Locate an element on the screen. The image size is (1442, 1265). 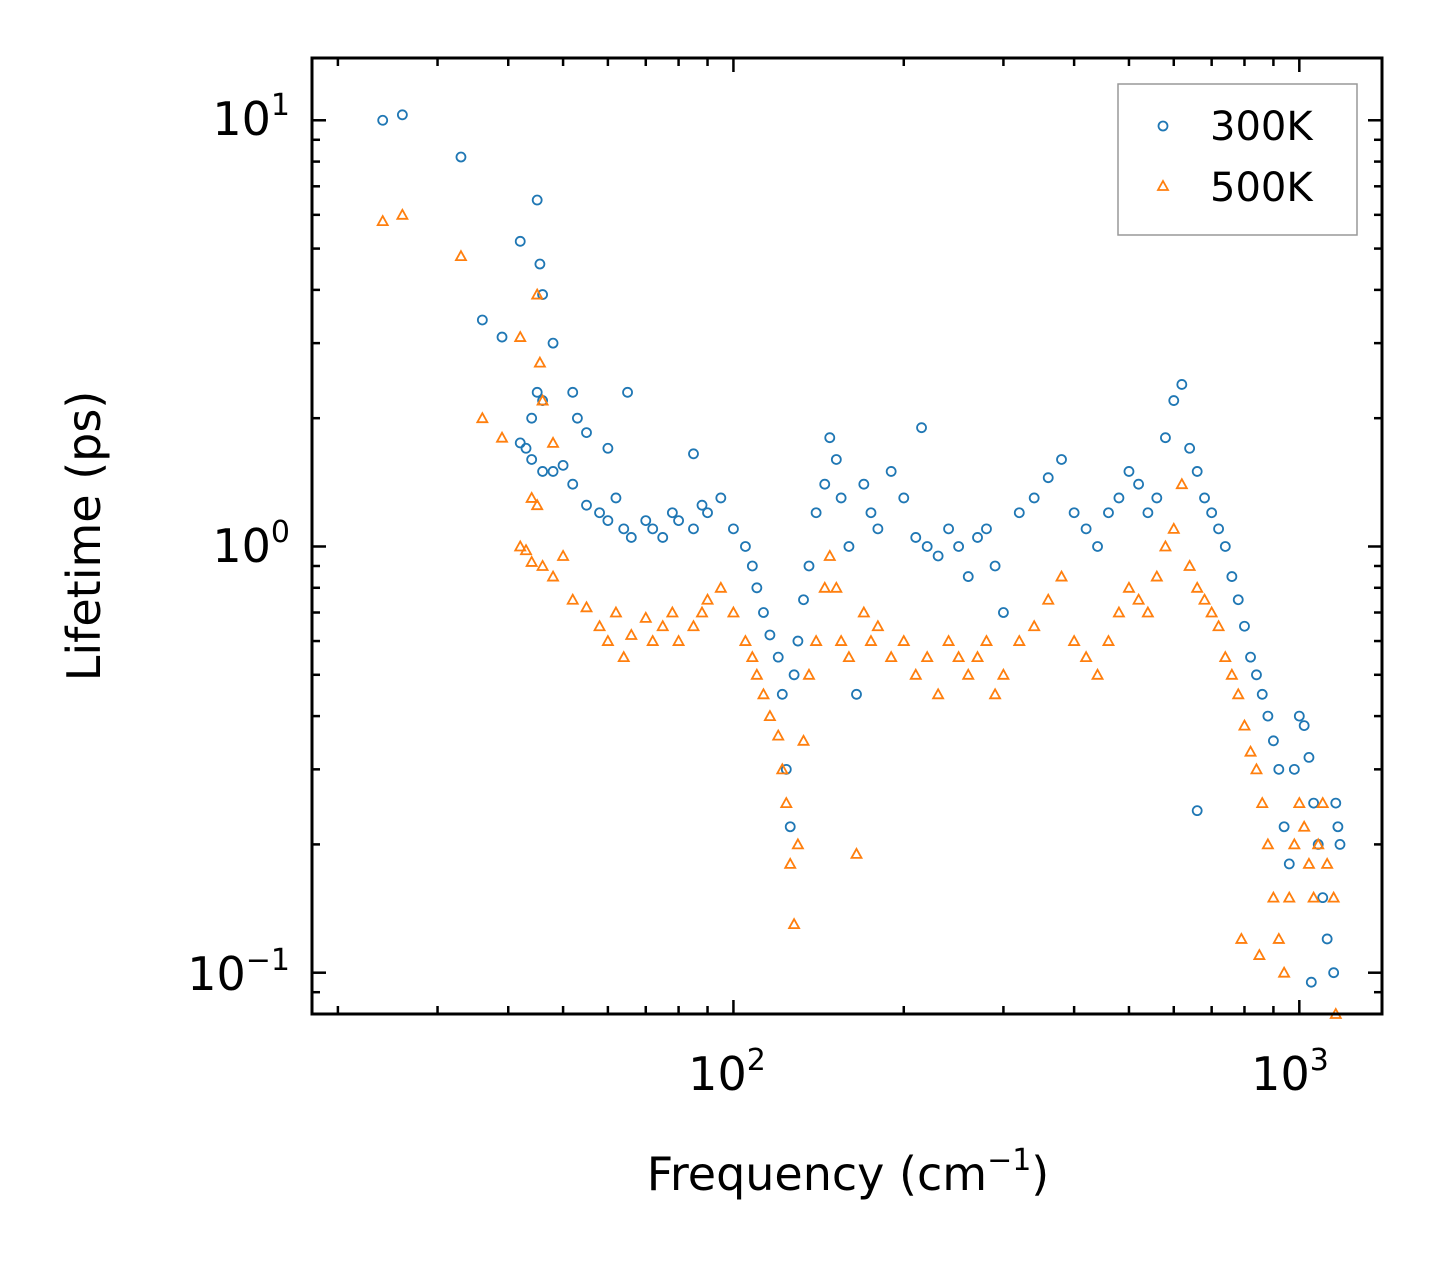
y-tick-label-1: 100 is located at coordinates (251, 544).